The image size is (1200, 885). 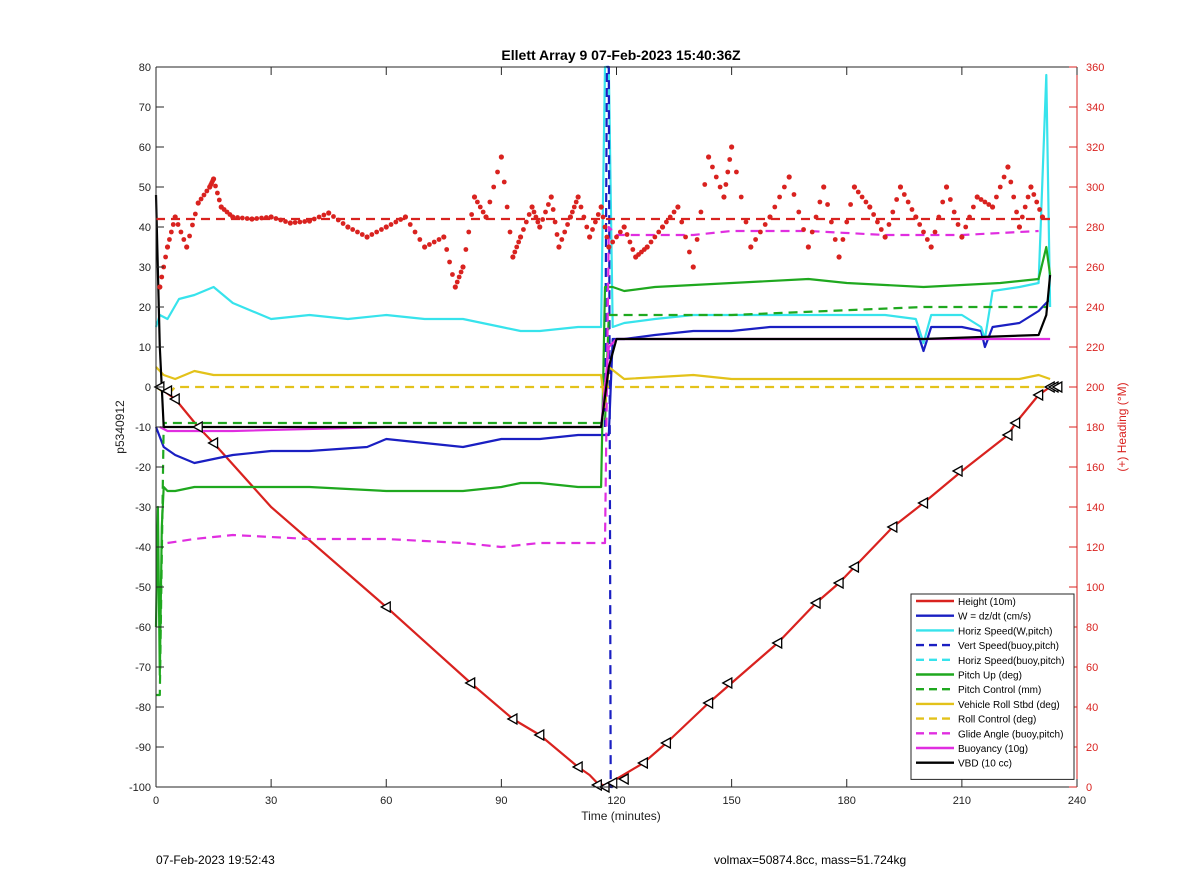 What do you see at coordinates (810, 860) in the screenshot?
I see `footer-info: volmax=50874.8cc, mass=51.724kg` at bounding box center [810, 860].